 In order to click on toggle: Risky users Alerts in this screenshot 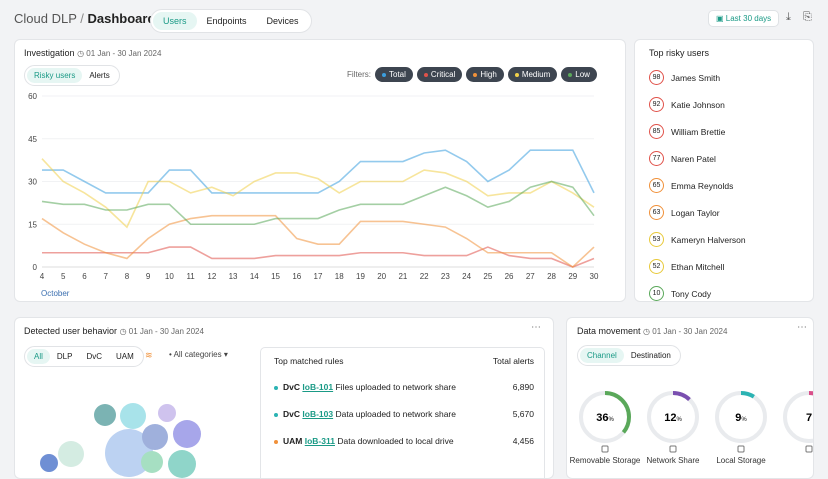, I will do `click(72, 75)`.